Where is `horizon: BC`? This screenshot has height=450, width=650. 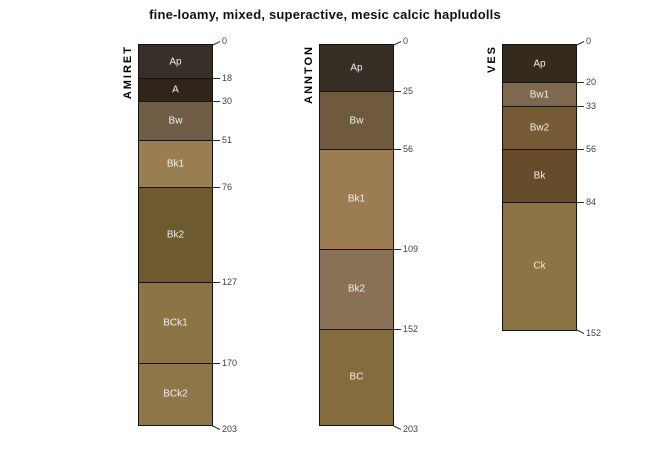 horizon: BC is located at coordinates (356, 377).